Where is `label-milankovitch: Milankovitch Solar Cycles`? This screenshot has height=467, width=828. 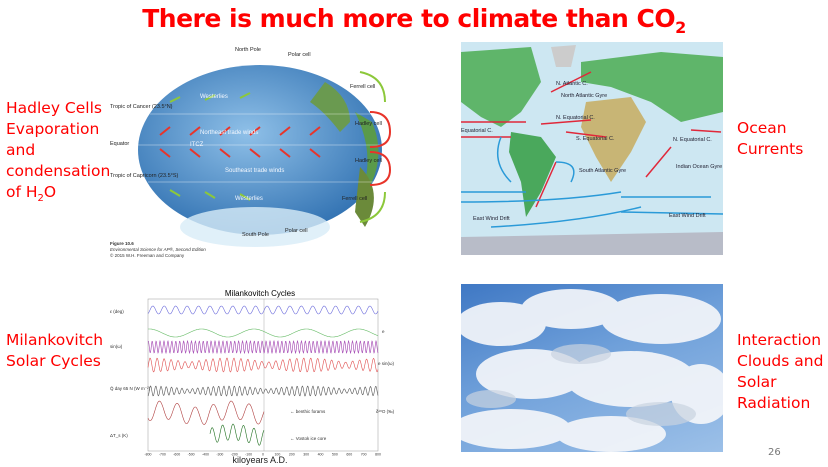
label-milankovitch: Milankovitch Solar Cycles is located at coordinates (54, 351).